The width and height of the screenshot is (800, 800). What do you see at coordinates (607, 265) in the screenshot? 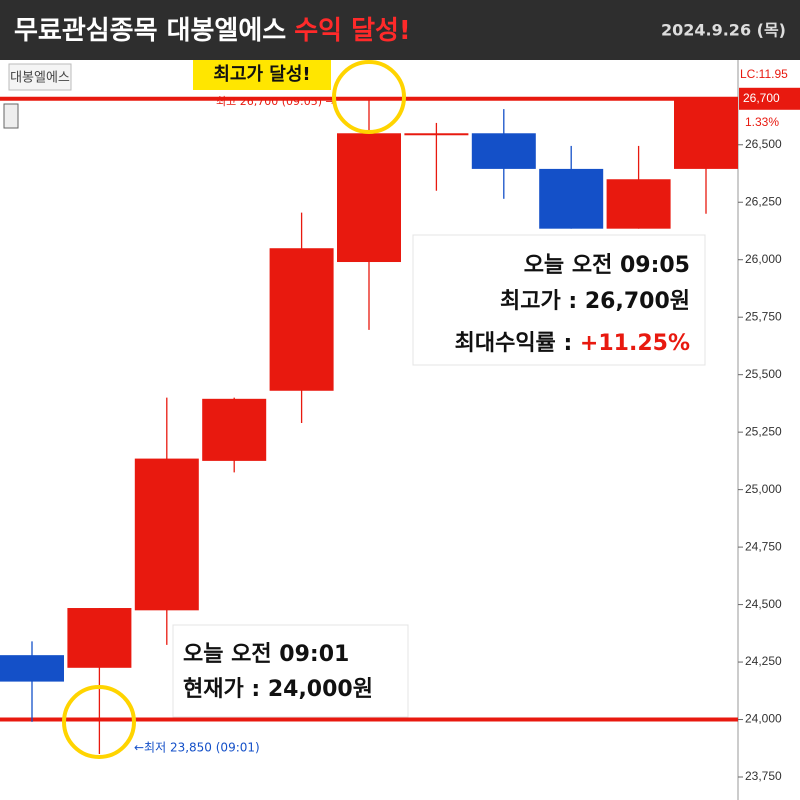
I see `box-text: 오늘 오전 09:05` at bounding box center [607, 265].